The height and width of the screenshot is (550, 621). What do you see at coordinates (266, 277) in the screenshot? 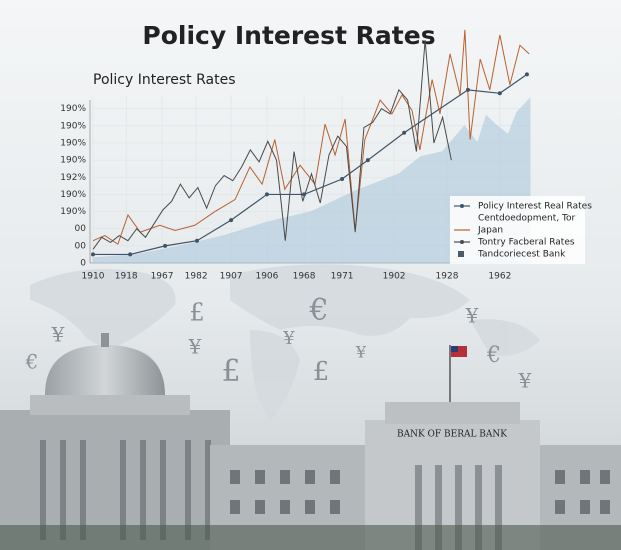
I see `x-tick-label: 1906` at bounding box center [266, 277].